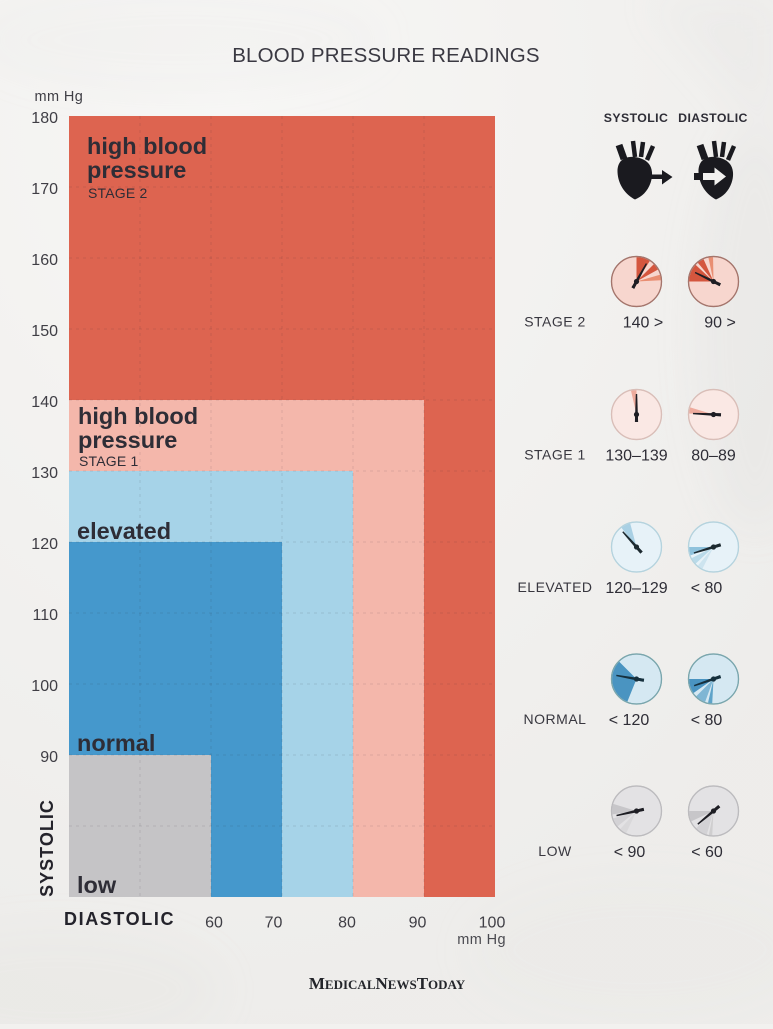  Describe the element at coordinates (707, 852) in the screenshot. I see `svg-text: < 60` at that location.